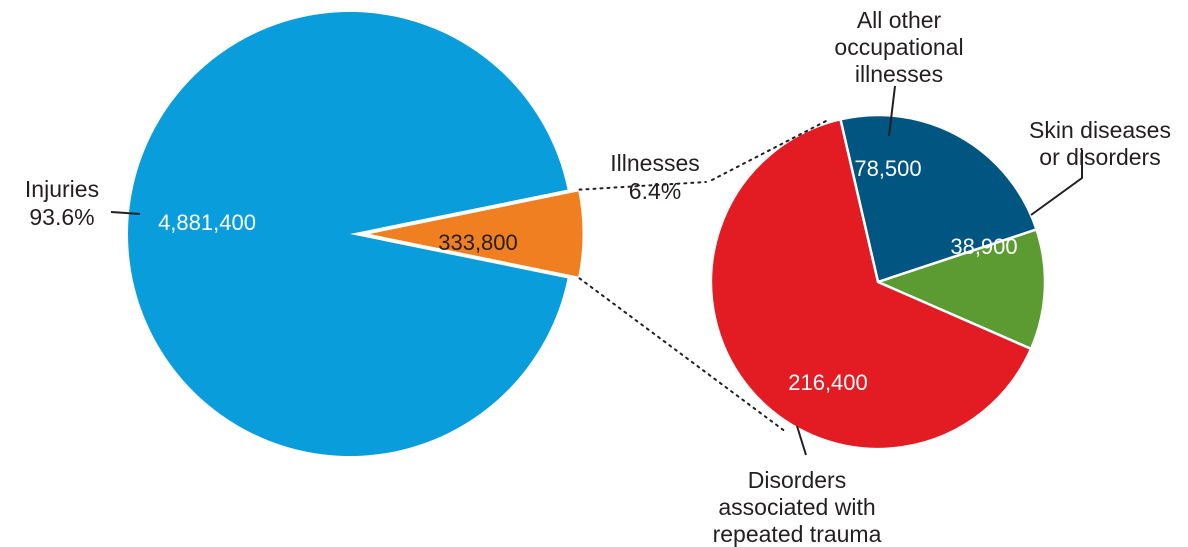  Describe the element at coordinates (797, 480) in the screenshot. I see `category-label-repeated-trauma-line-1: Disorders` at that location.